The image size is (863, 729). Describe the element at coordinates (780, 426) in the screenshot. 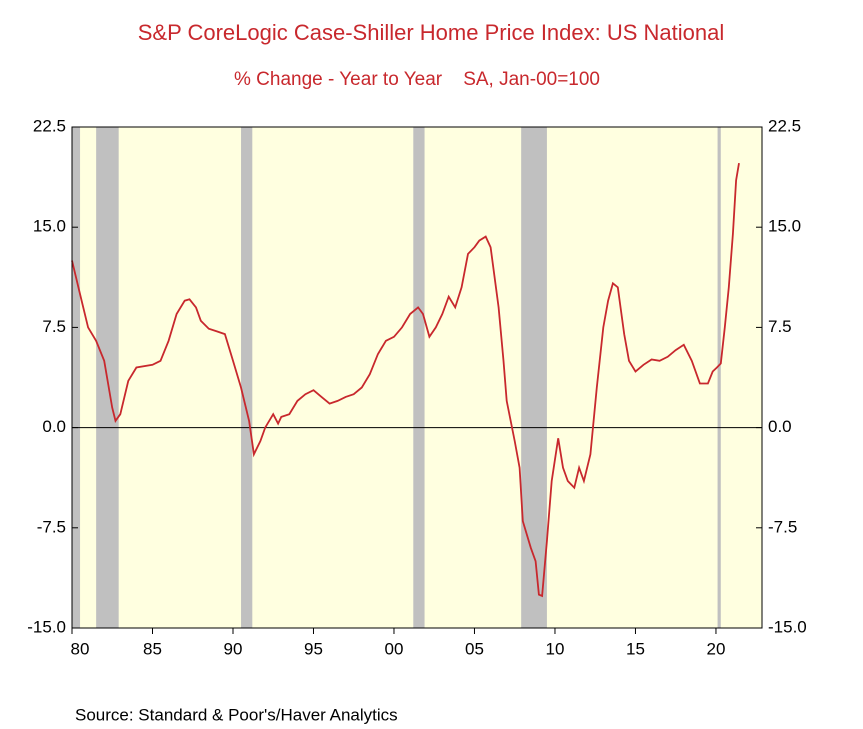

I see `y2-tick-label: 0.0` at that location.